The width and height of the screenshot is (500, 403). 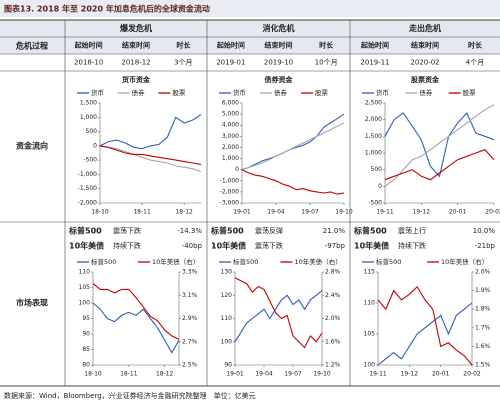 I want to click on chart-title: 股票资金, so click(x=425, y=79).